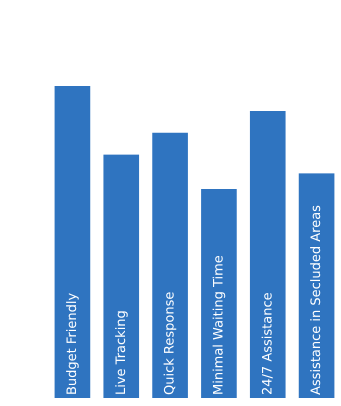 Image resolution: width=341 pixels, height=406 pixels. I want to click on x-tick-label: Assistance in Secluded Areas, so click(316, 299).